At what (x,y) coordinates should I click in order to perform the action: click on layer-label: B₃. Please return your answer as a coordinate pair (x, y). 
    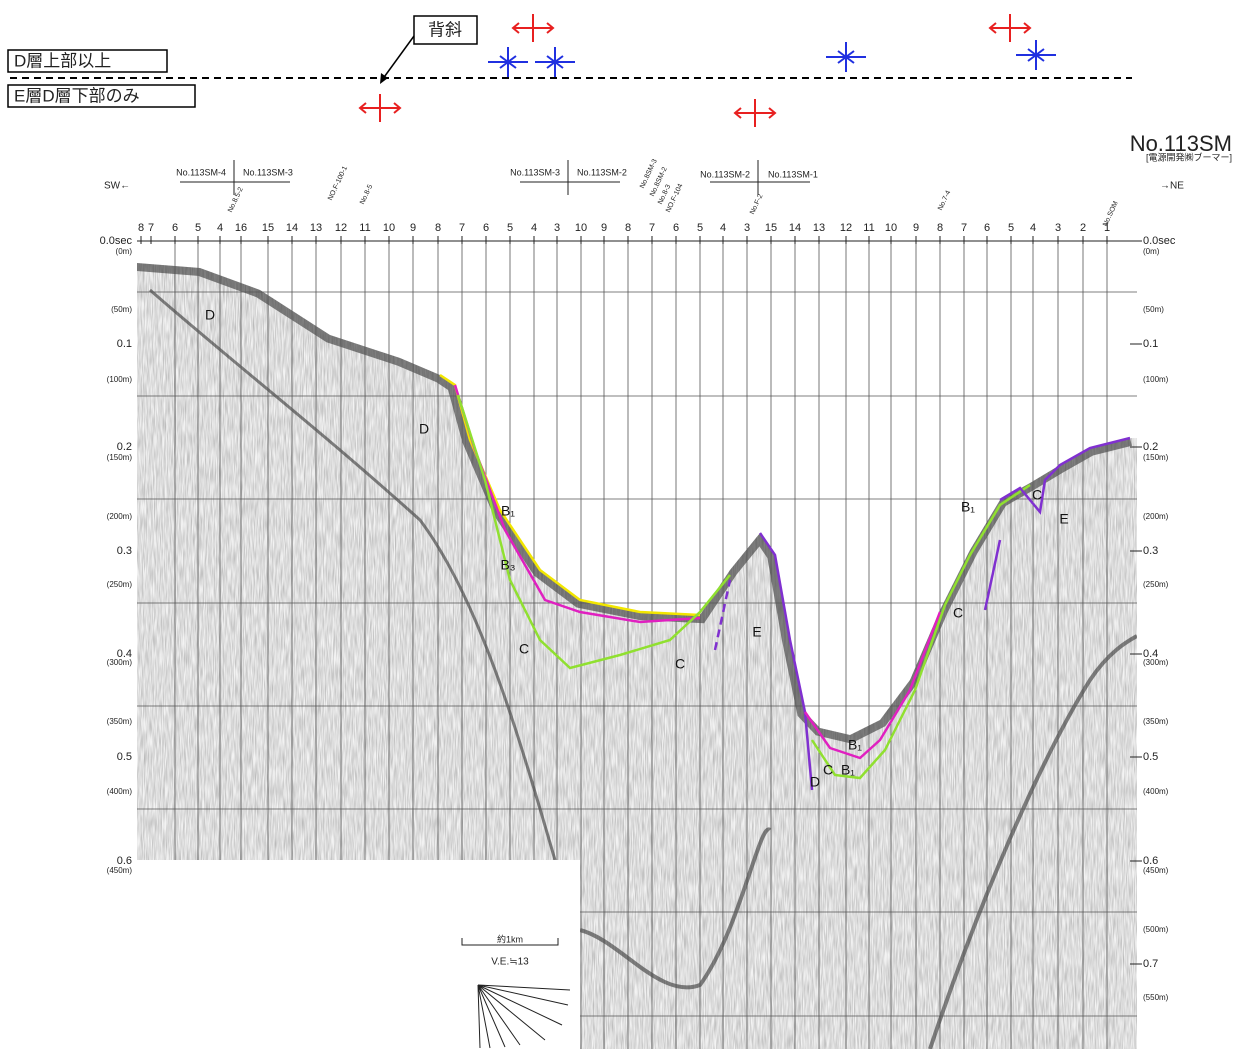
    Looking at the image, I should click on (507, 565).